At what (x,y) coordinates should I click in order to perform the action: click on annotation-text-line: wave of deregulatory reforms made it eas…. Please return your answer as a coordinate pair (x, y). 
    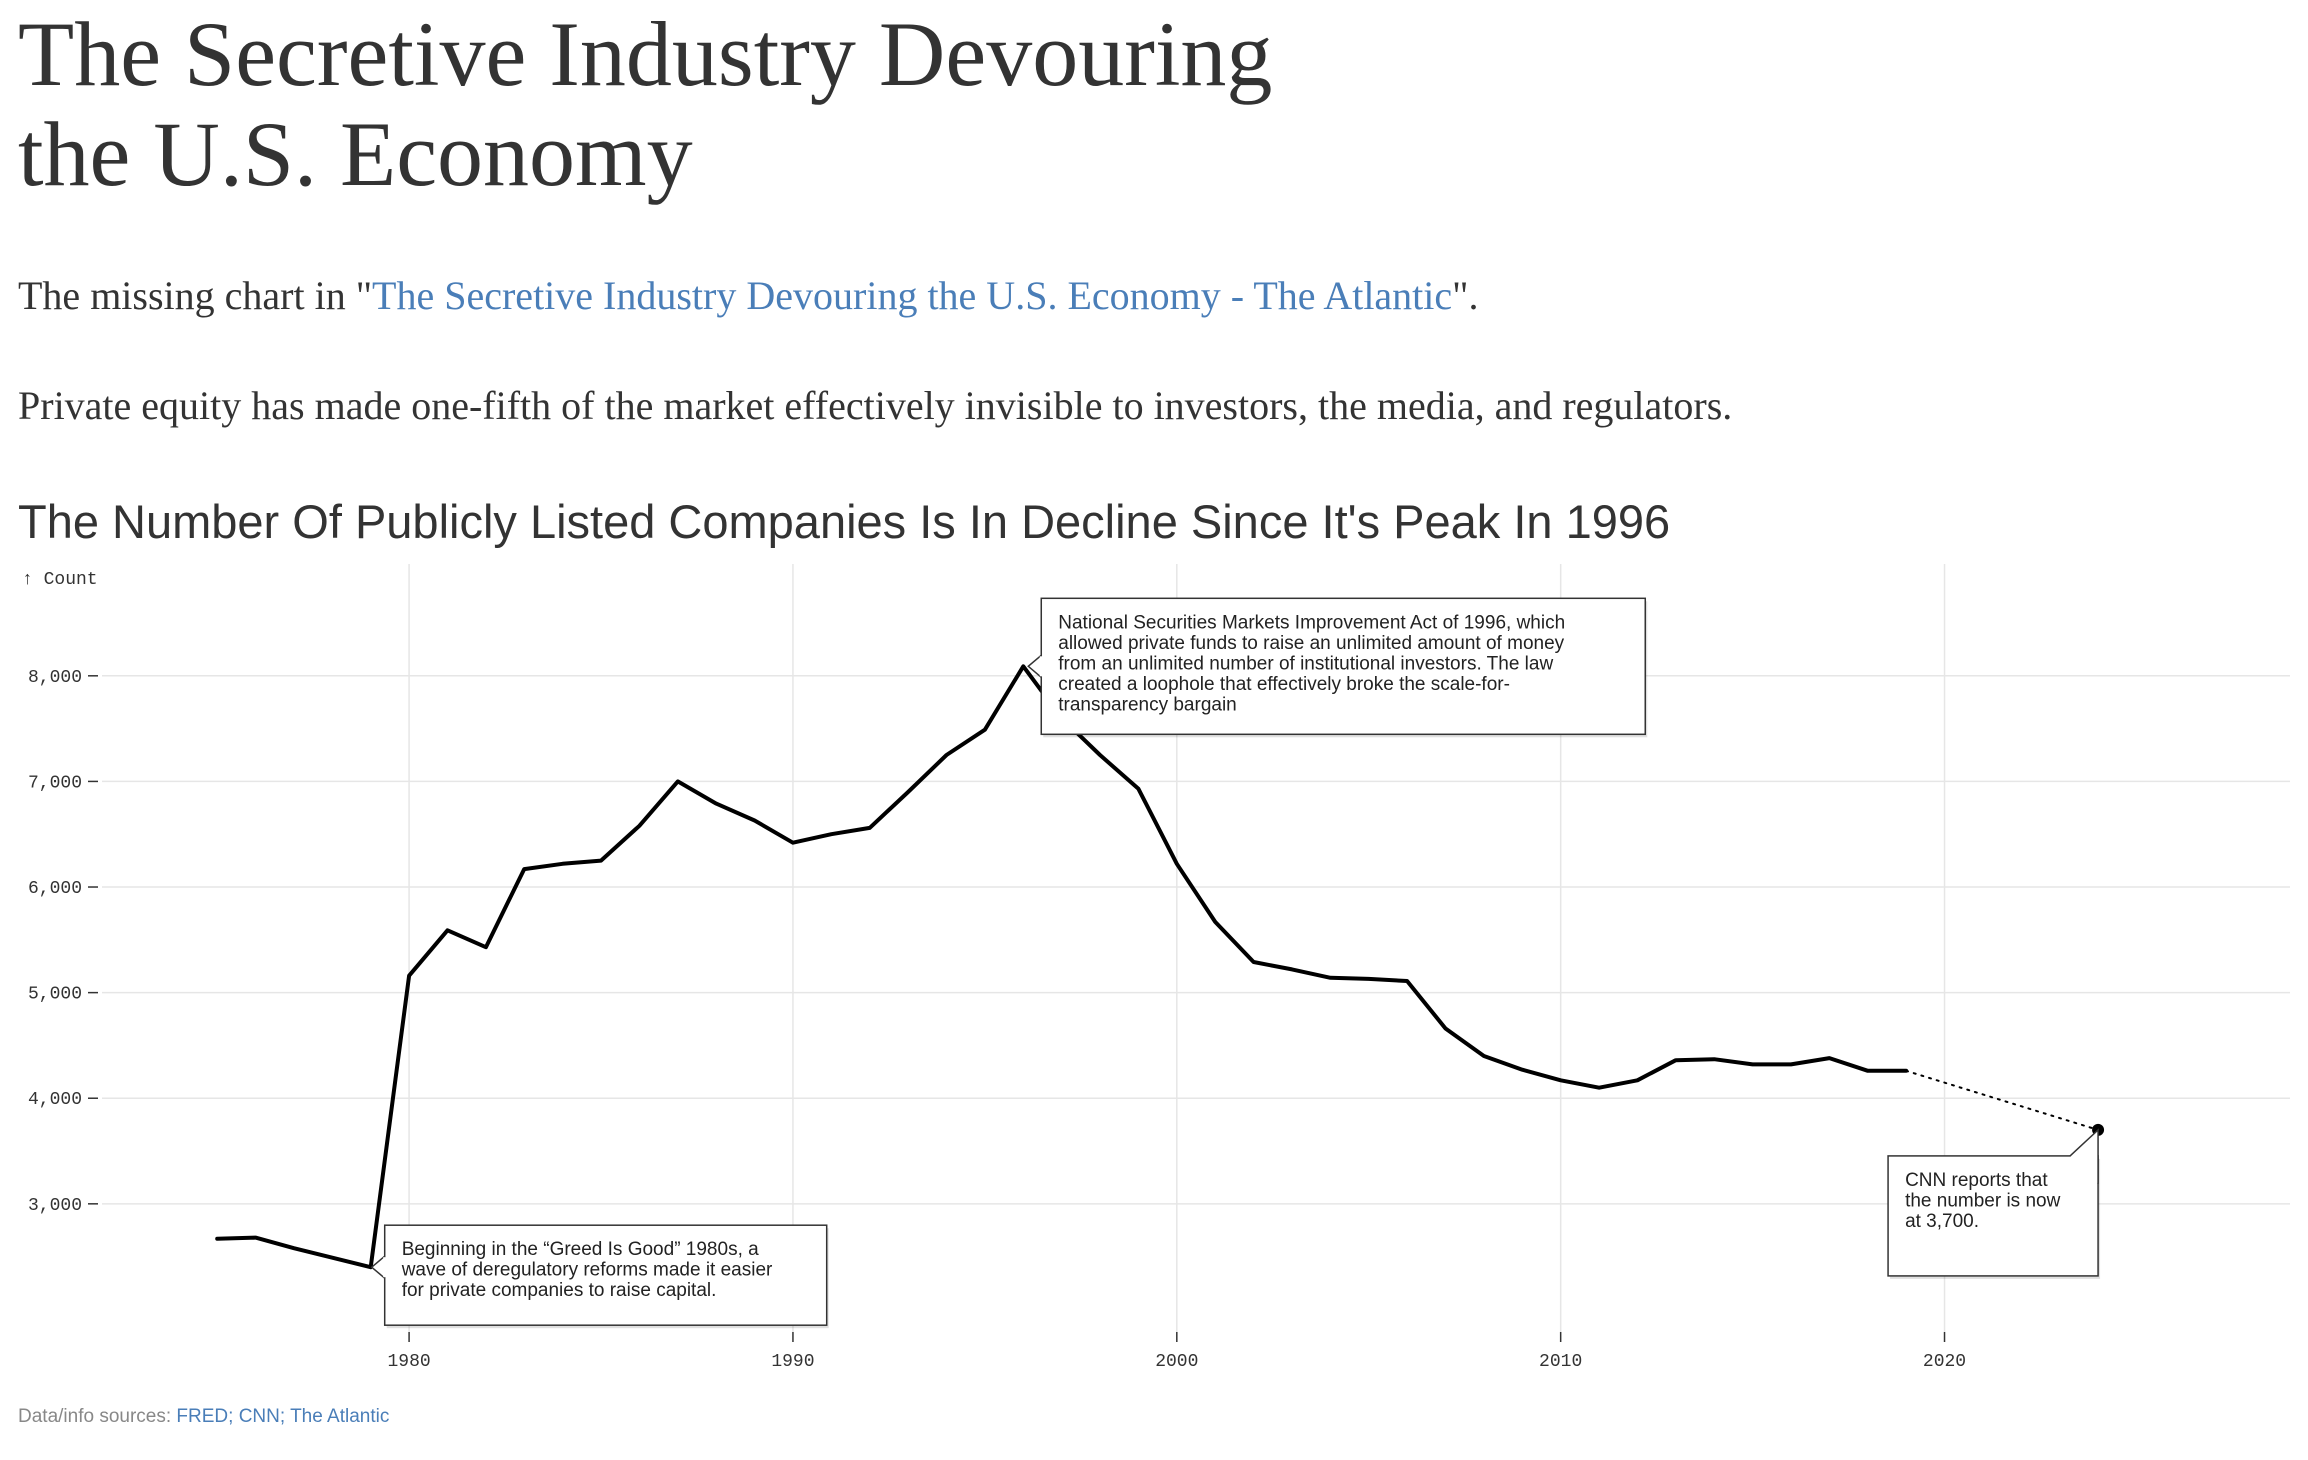
    Looking at the image, I should click on (587, 1270).